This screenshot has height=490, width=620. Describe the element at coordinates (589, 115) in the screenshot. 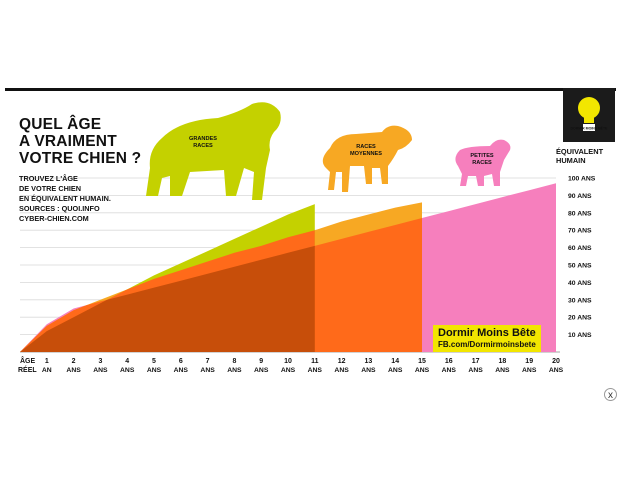

I see `lightbulb-icon: DORMIR MOINS BÊTE` at that location.